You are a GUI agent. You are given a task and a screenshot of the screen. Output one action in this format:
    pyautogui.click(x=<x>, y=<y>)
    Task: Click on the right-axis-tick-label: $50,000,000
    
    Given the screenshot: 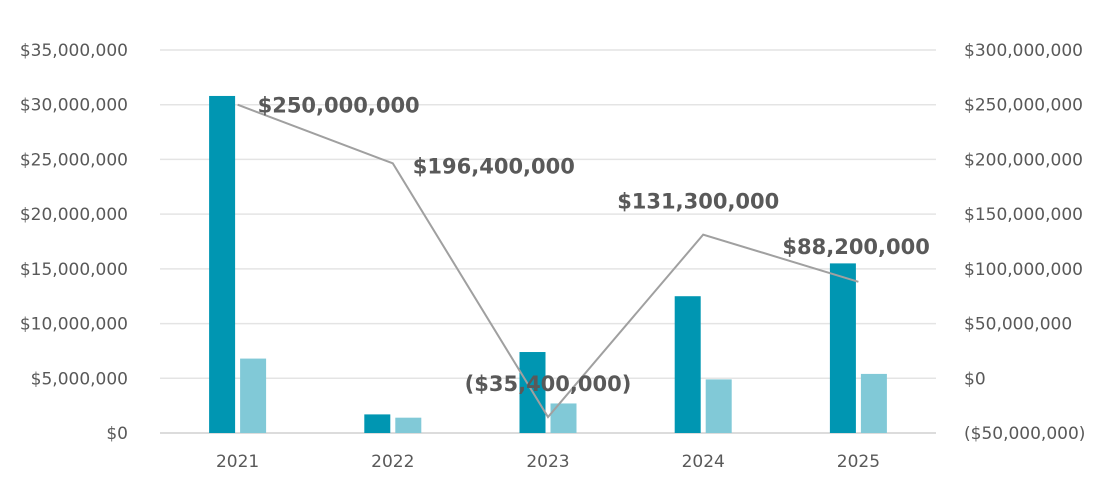 What is the action you would take?
    pyautogui.click(x=1018, y=325)
    